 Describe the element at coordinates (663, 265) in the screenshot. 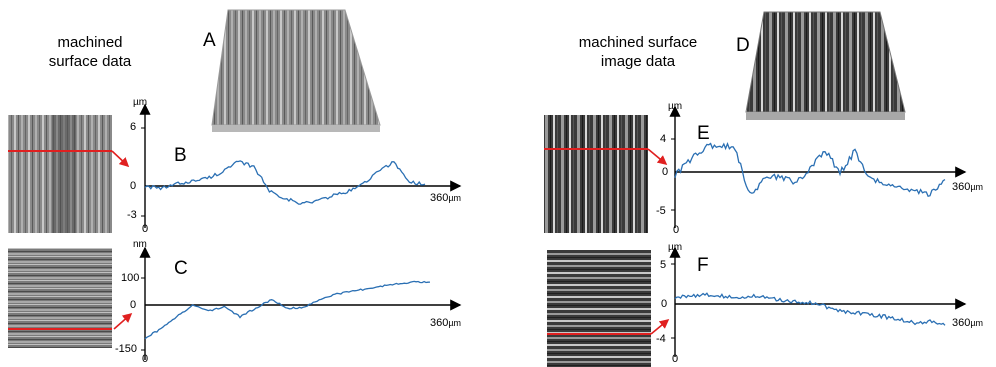

I see `chart-f-tick-top: 5` at that location.